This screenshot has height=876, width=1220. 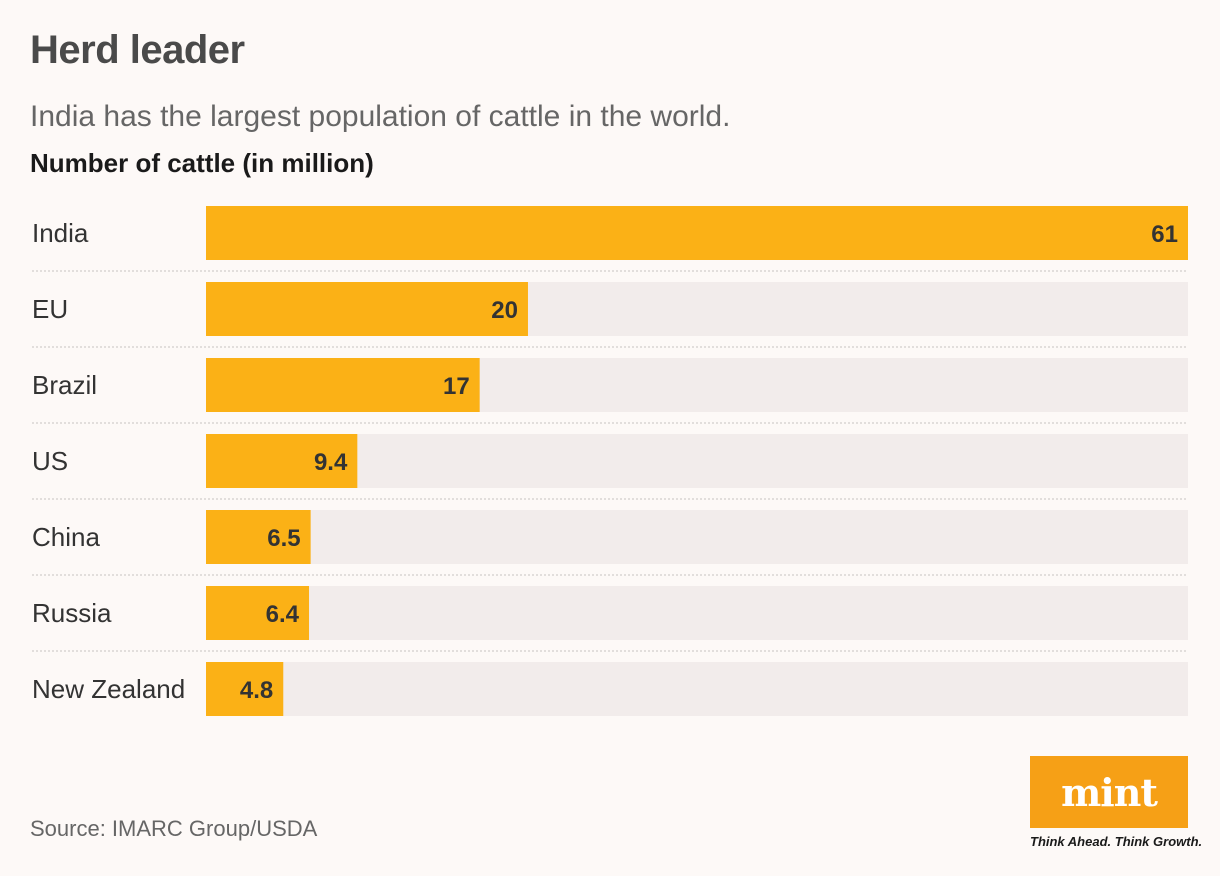 I want to click on category-label: US, so click(x=50, y=461).